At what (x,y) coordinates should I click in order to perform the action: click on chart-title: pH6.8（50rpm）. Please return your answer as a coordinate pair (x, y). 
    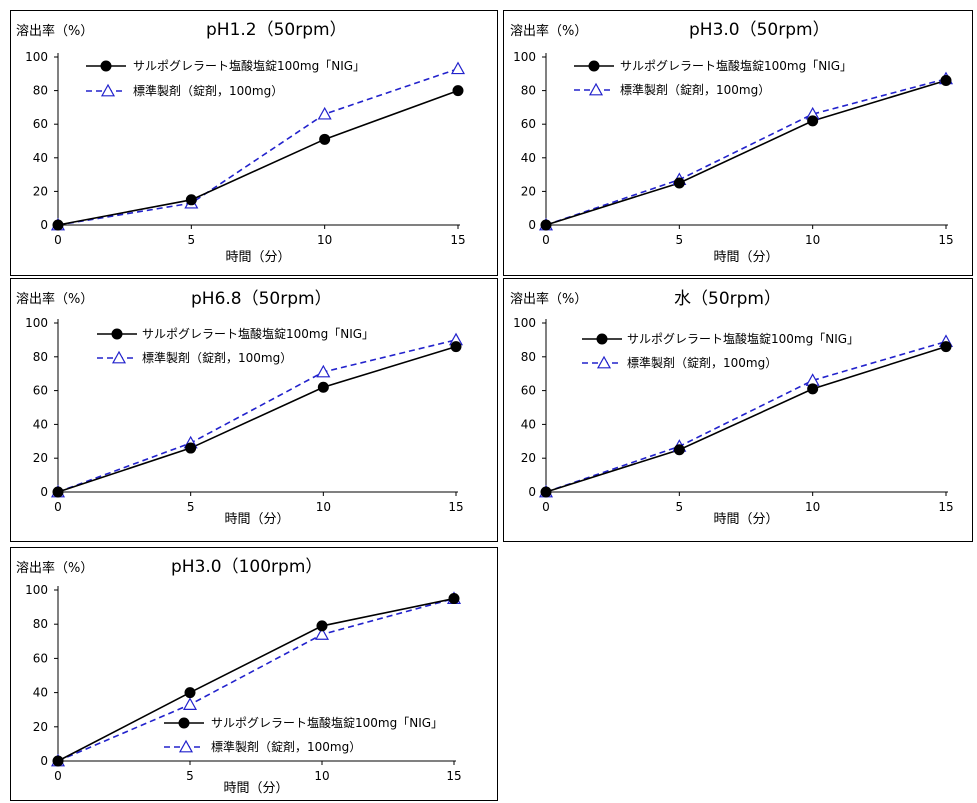
    Looking at the image, I should click on (261, 299).